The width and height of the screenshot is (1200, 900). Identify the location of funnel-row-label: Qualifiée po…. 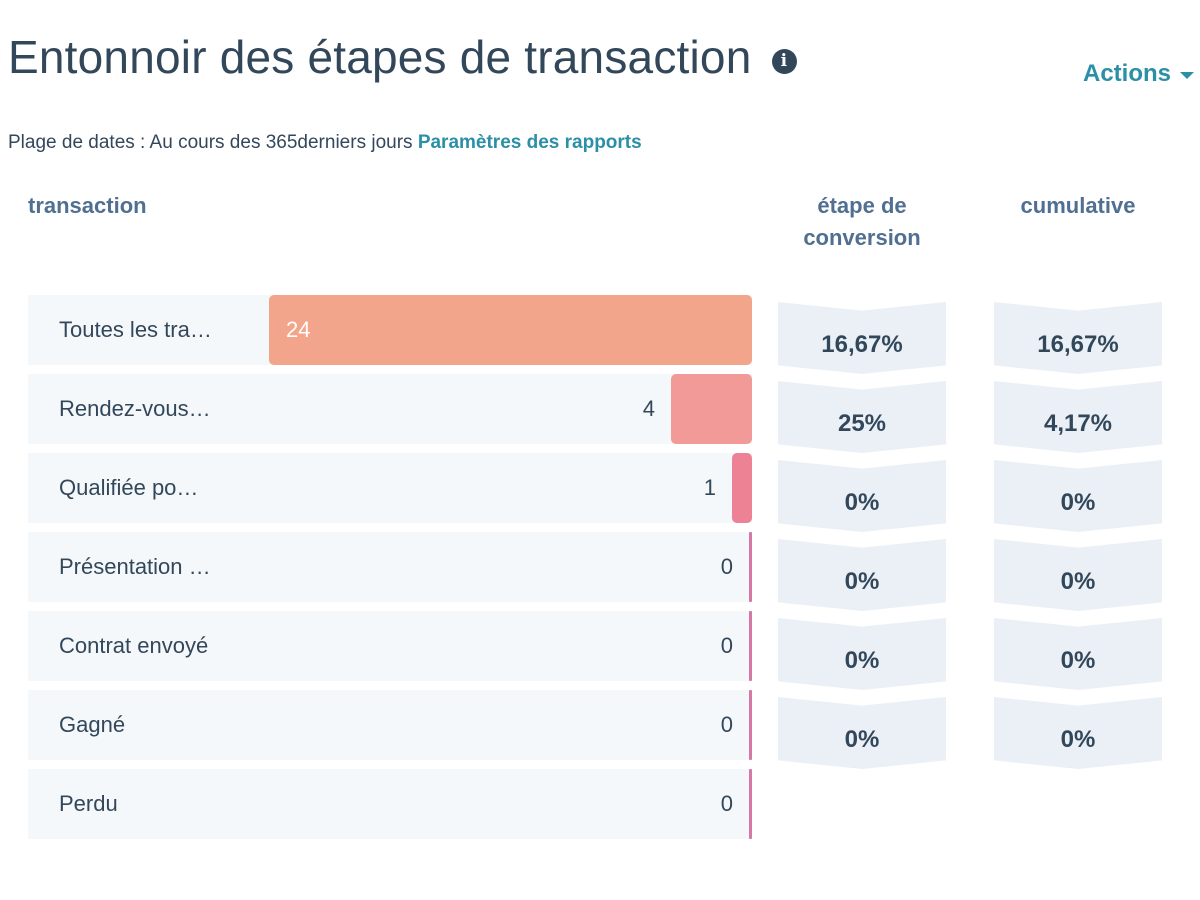
(129, 487).